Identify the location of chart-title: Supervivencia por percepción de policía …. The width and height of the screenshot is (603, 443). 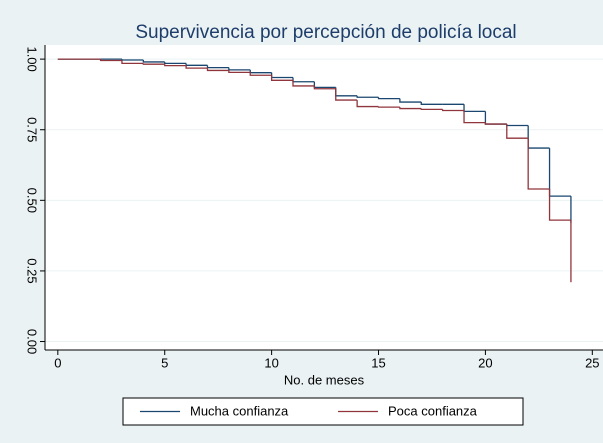
(325, 32).